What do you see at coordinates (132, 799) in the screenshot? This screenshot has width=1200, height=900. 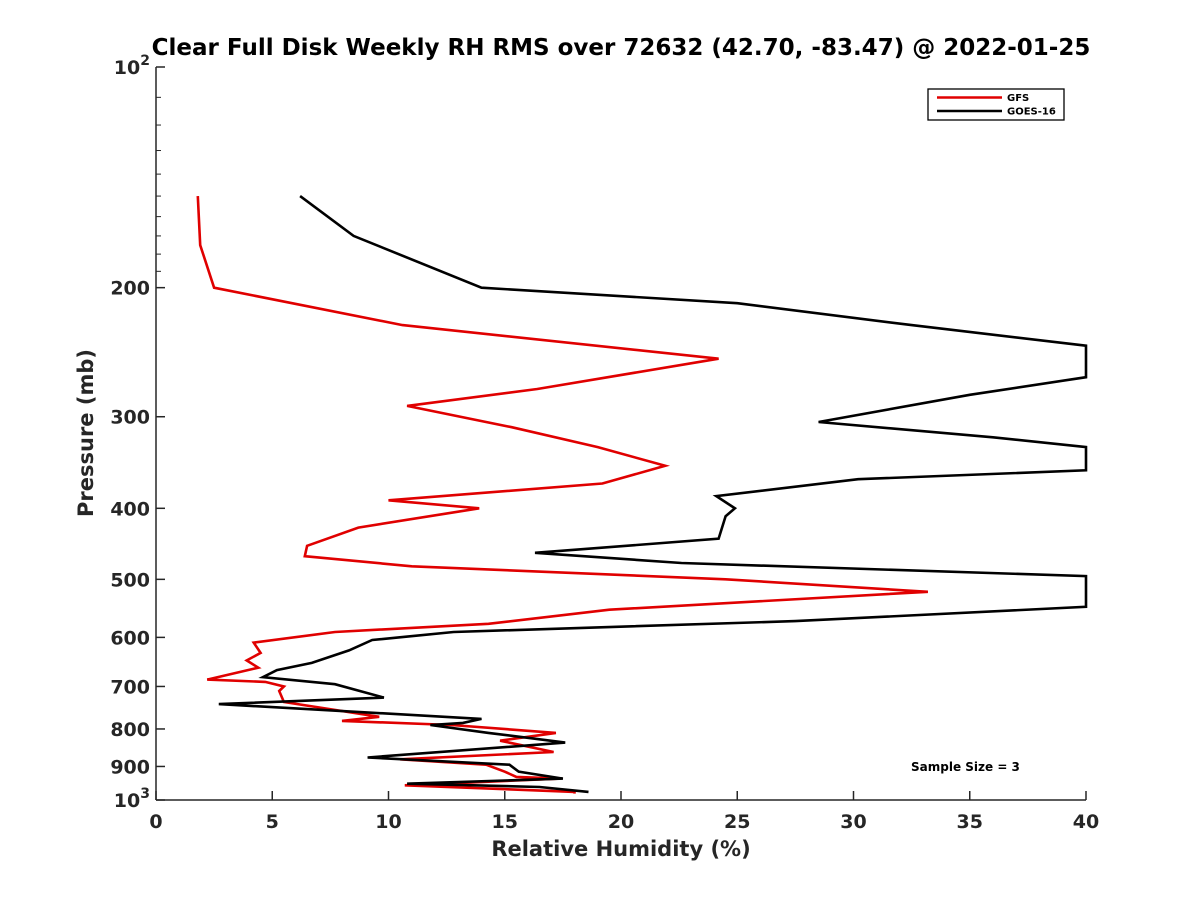 I see `y-tick-label: 10³` at bounding box center [132, 799].